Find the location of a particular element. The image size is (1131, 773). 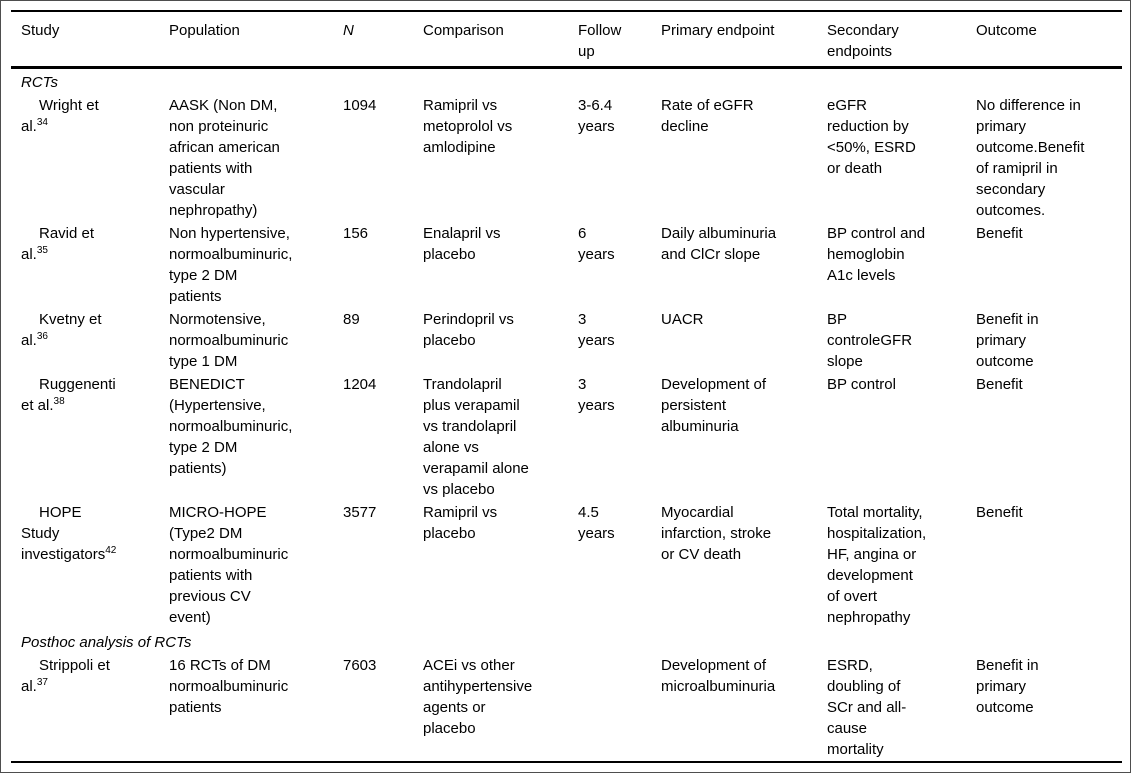

section-row-posthoc: Posthoc analysis of RCTs is located at coordinates (566, 641).